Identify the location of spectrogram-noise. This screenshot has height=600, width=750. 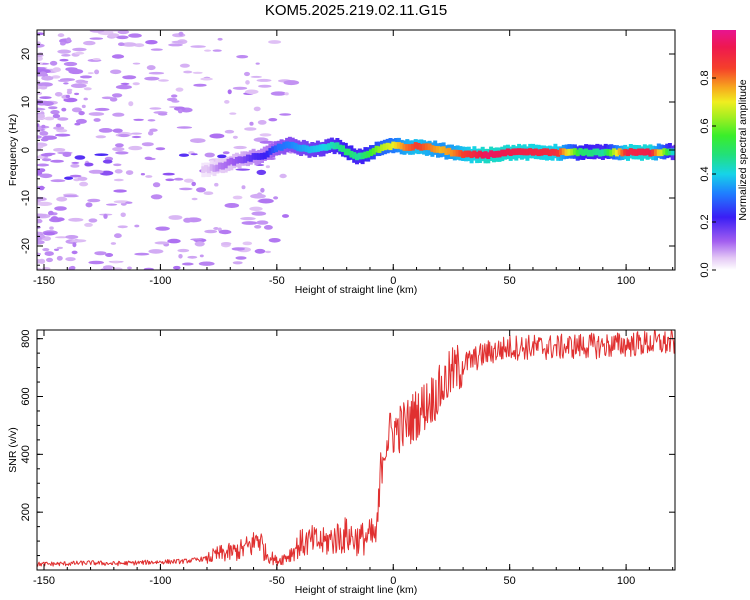
(168, 150).